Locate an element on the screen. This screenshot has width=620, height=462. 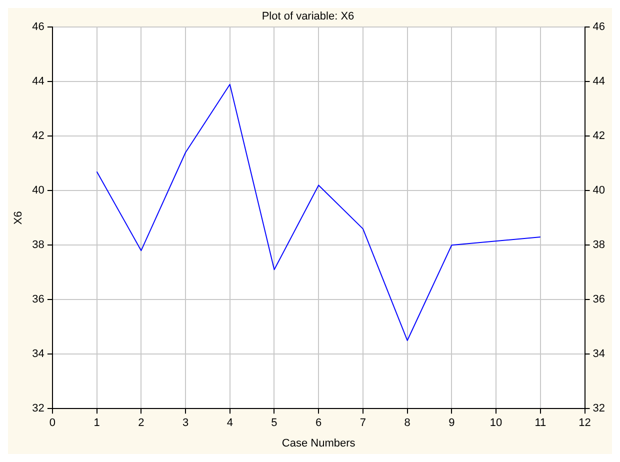
x-tick-label: 1 is located at coordinates (97, 423).